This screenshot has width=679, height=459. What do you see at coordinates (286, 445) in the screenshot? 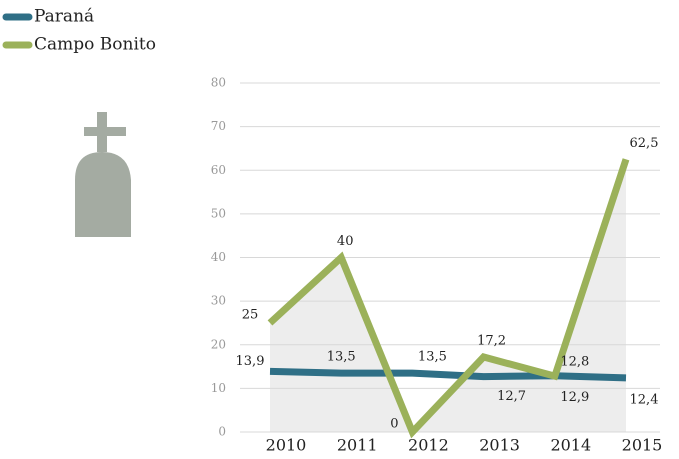
I see `x-tick-label: 2010` at bounding box center [286, 445].